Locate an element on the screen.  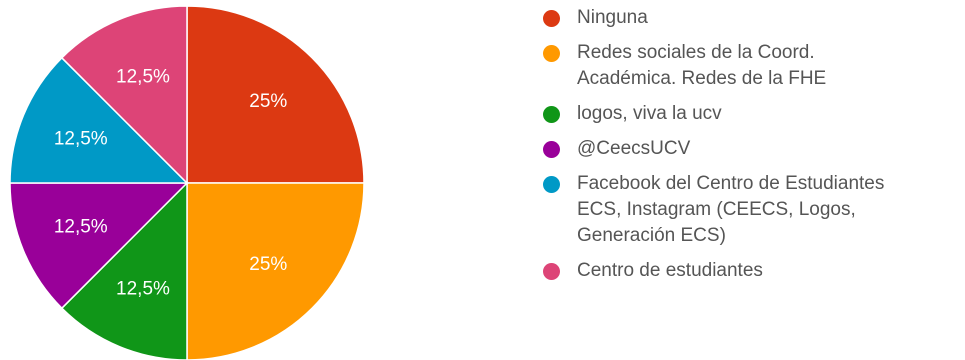
pie-data-label-2: 12,5% is located at coordinates (143, 289).